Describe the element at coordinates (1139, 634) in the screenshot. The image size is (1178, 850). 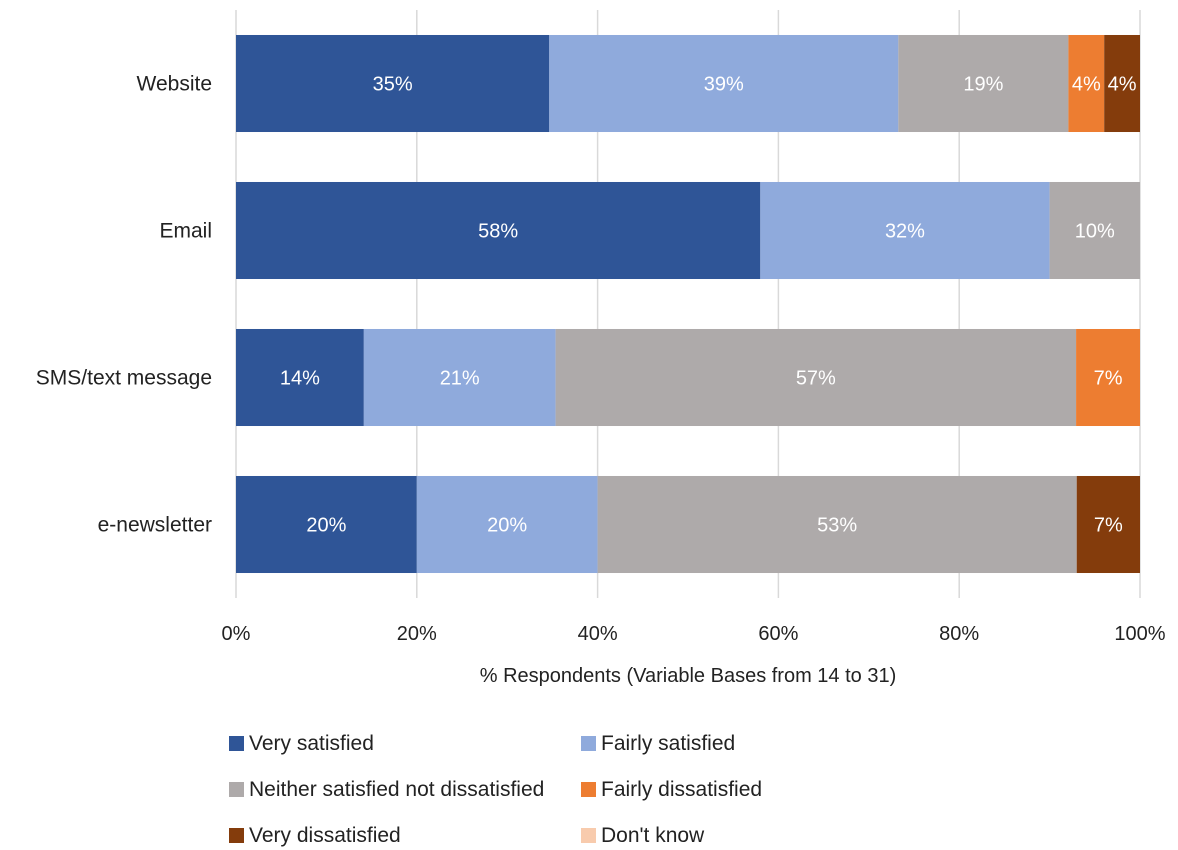
I see `x-tick-label: 100%` at that location.